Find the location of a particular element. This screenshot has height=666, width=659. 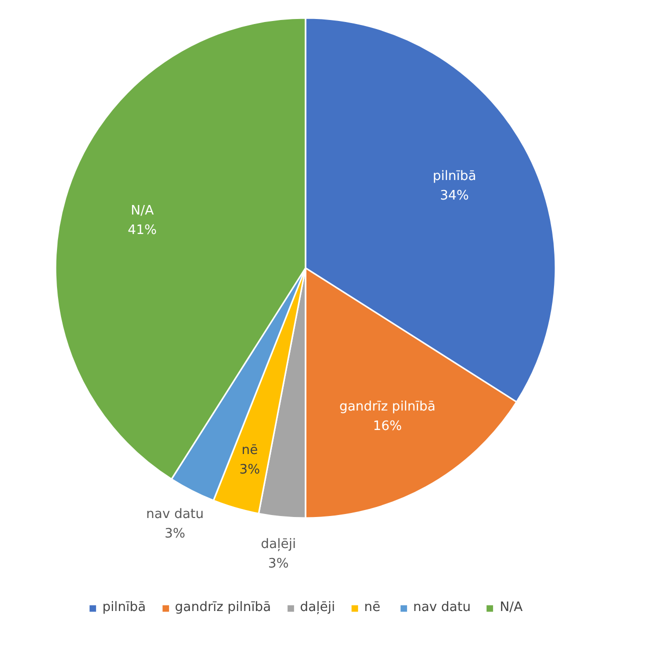

slice-label: gandrīz pilnībā is located at coordinates (387, 407).